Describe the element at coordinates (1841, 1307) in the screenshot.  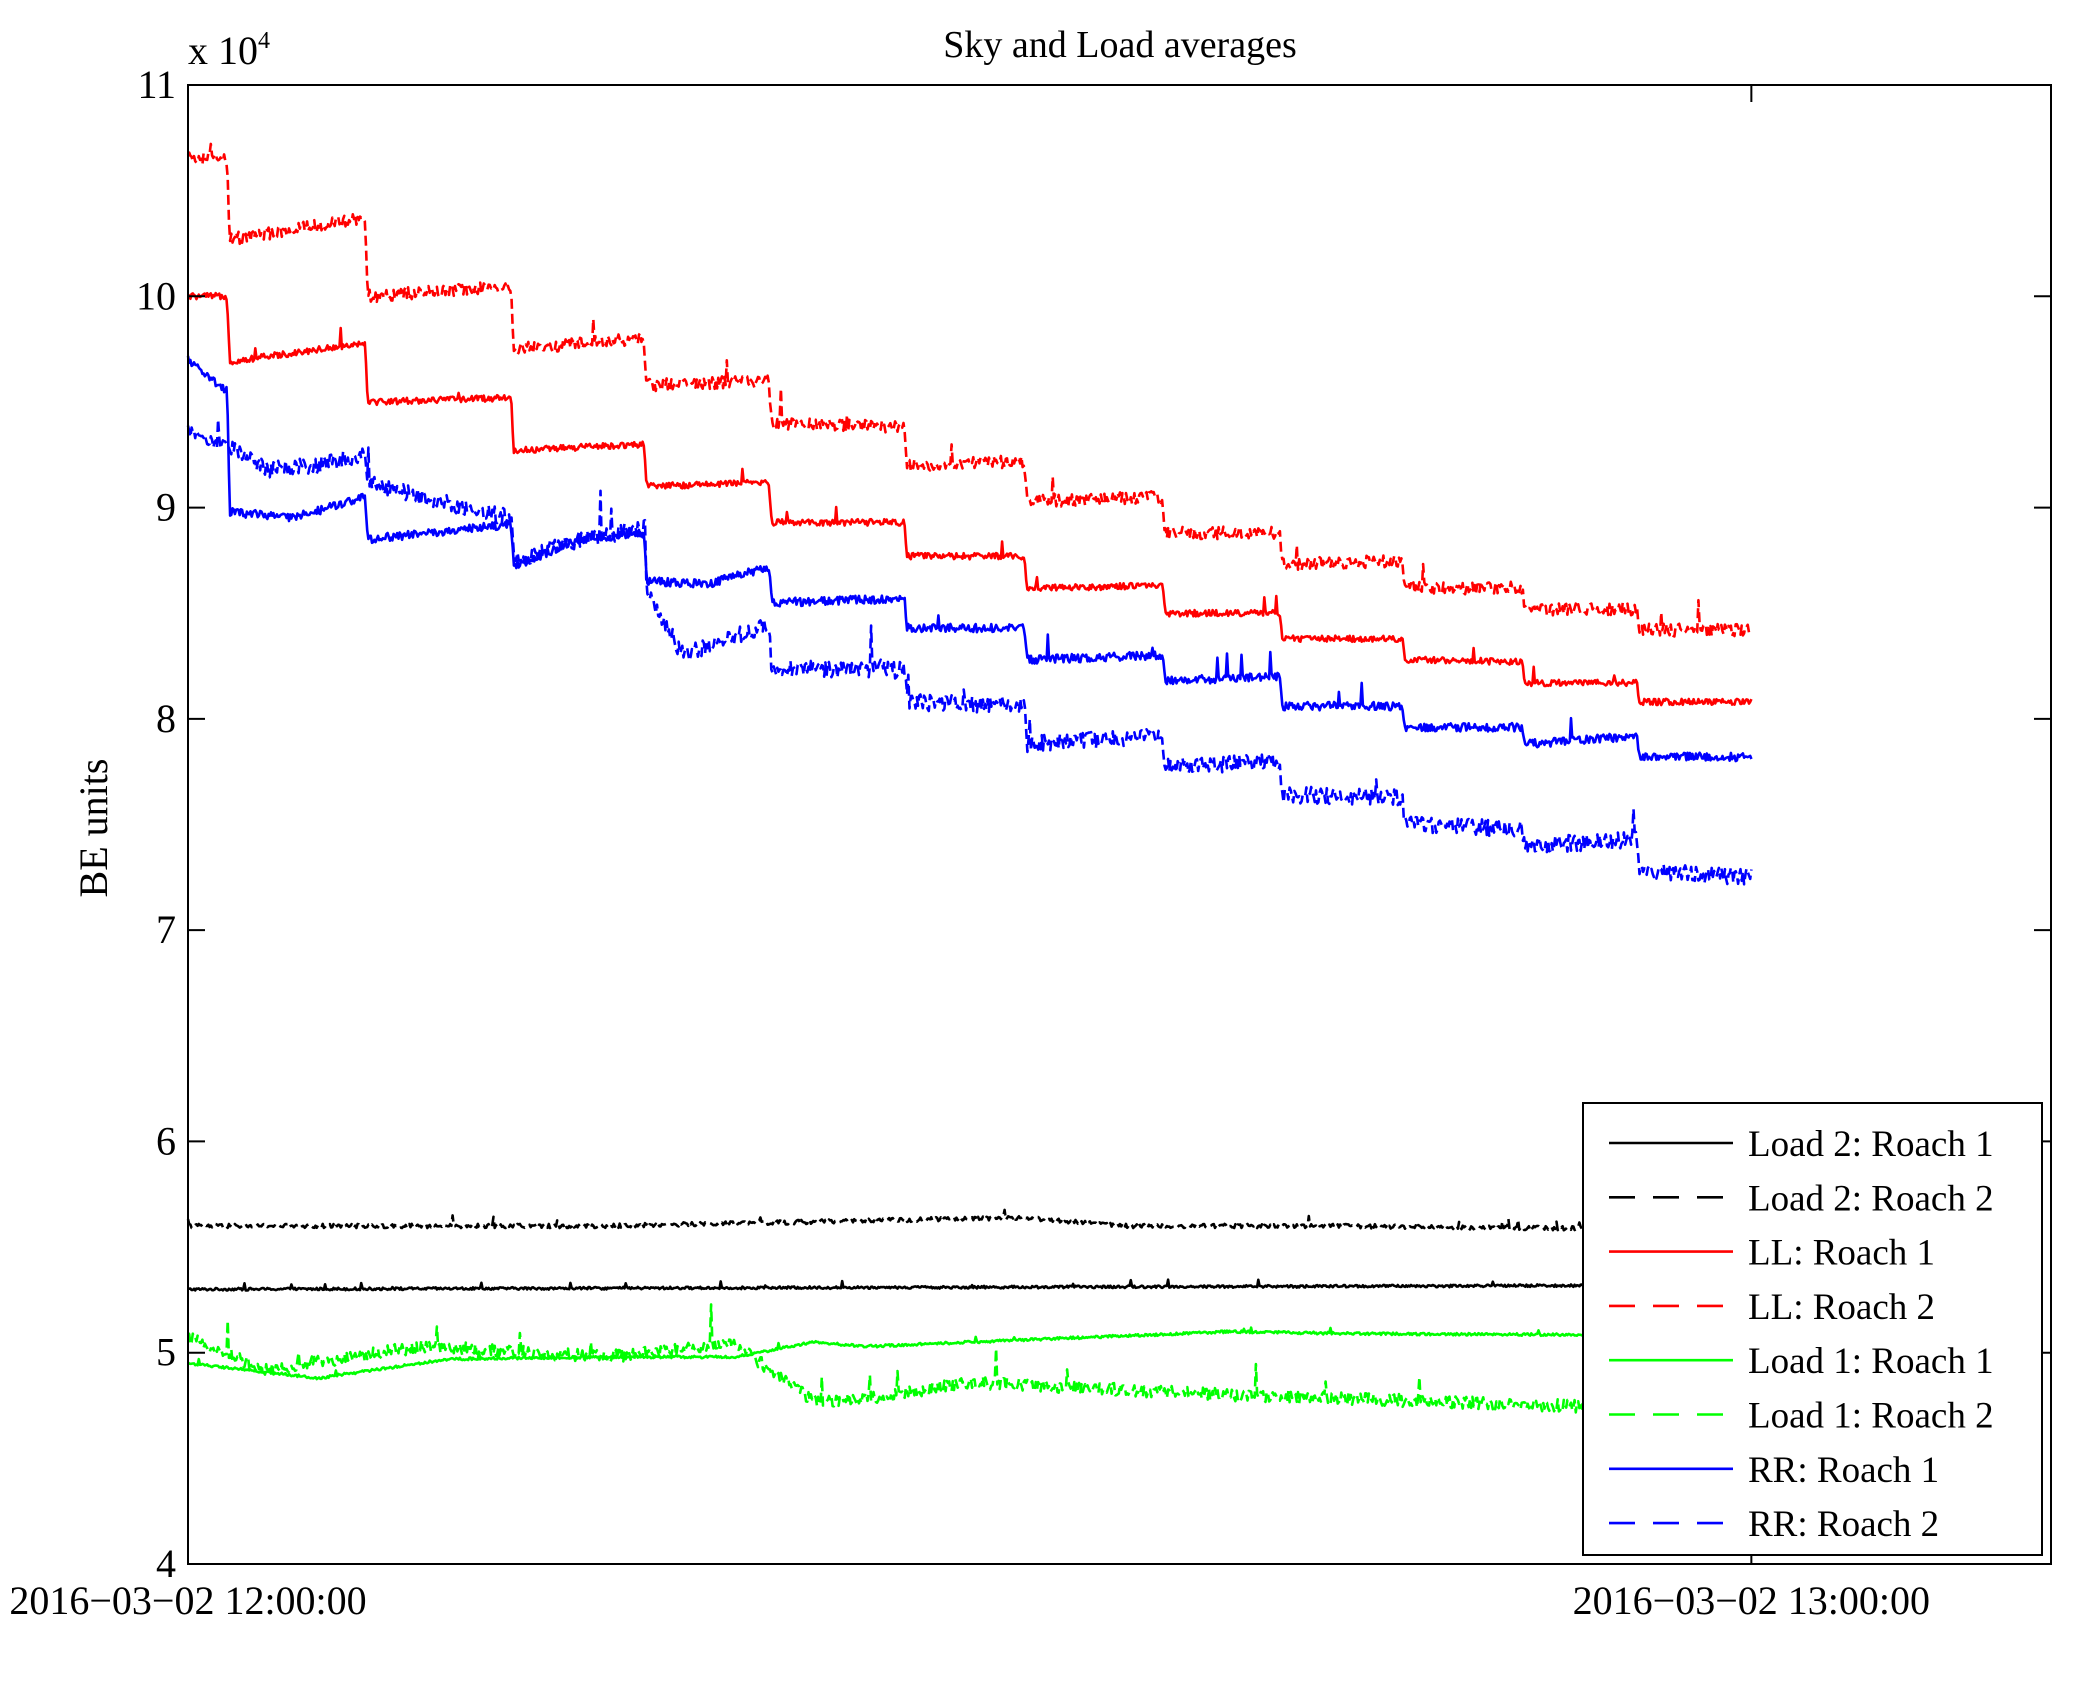
I see `legend-label-ll-roach-2: LL: Roach 2` at that location.